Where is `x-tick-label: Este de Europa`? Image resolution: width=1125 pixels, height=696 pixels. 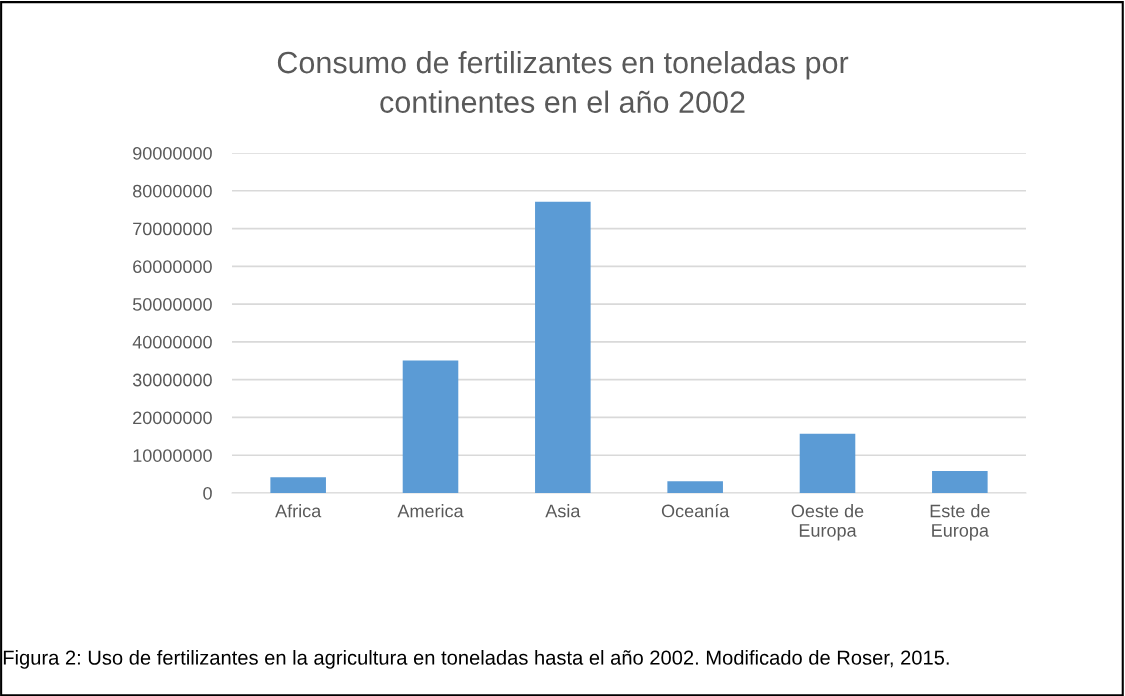 x-tick-label: Este de Europa is located at coordinates (960, 522).